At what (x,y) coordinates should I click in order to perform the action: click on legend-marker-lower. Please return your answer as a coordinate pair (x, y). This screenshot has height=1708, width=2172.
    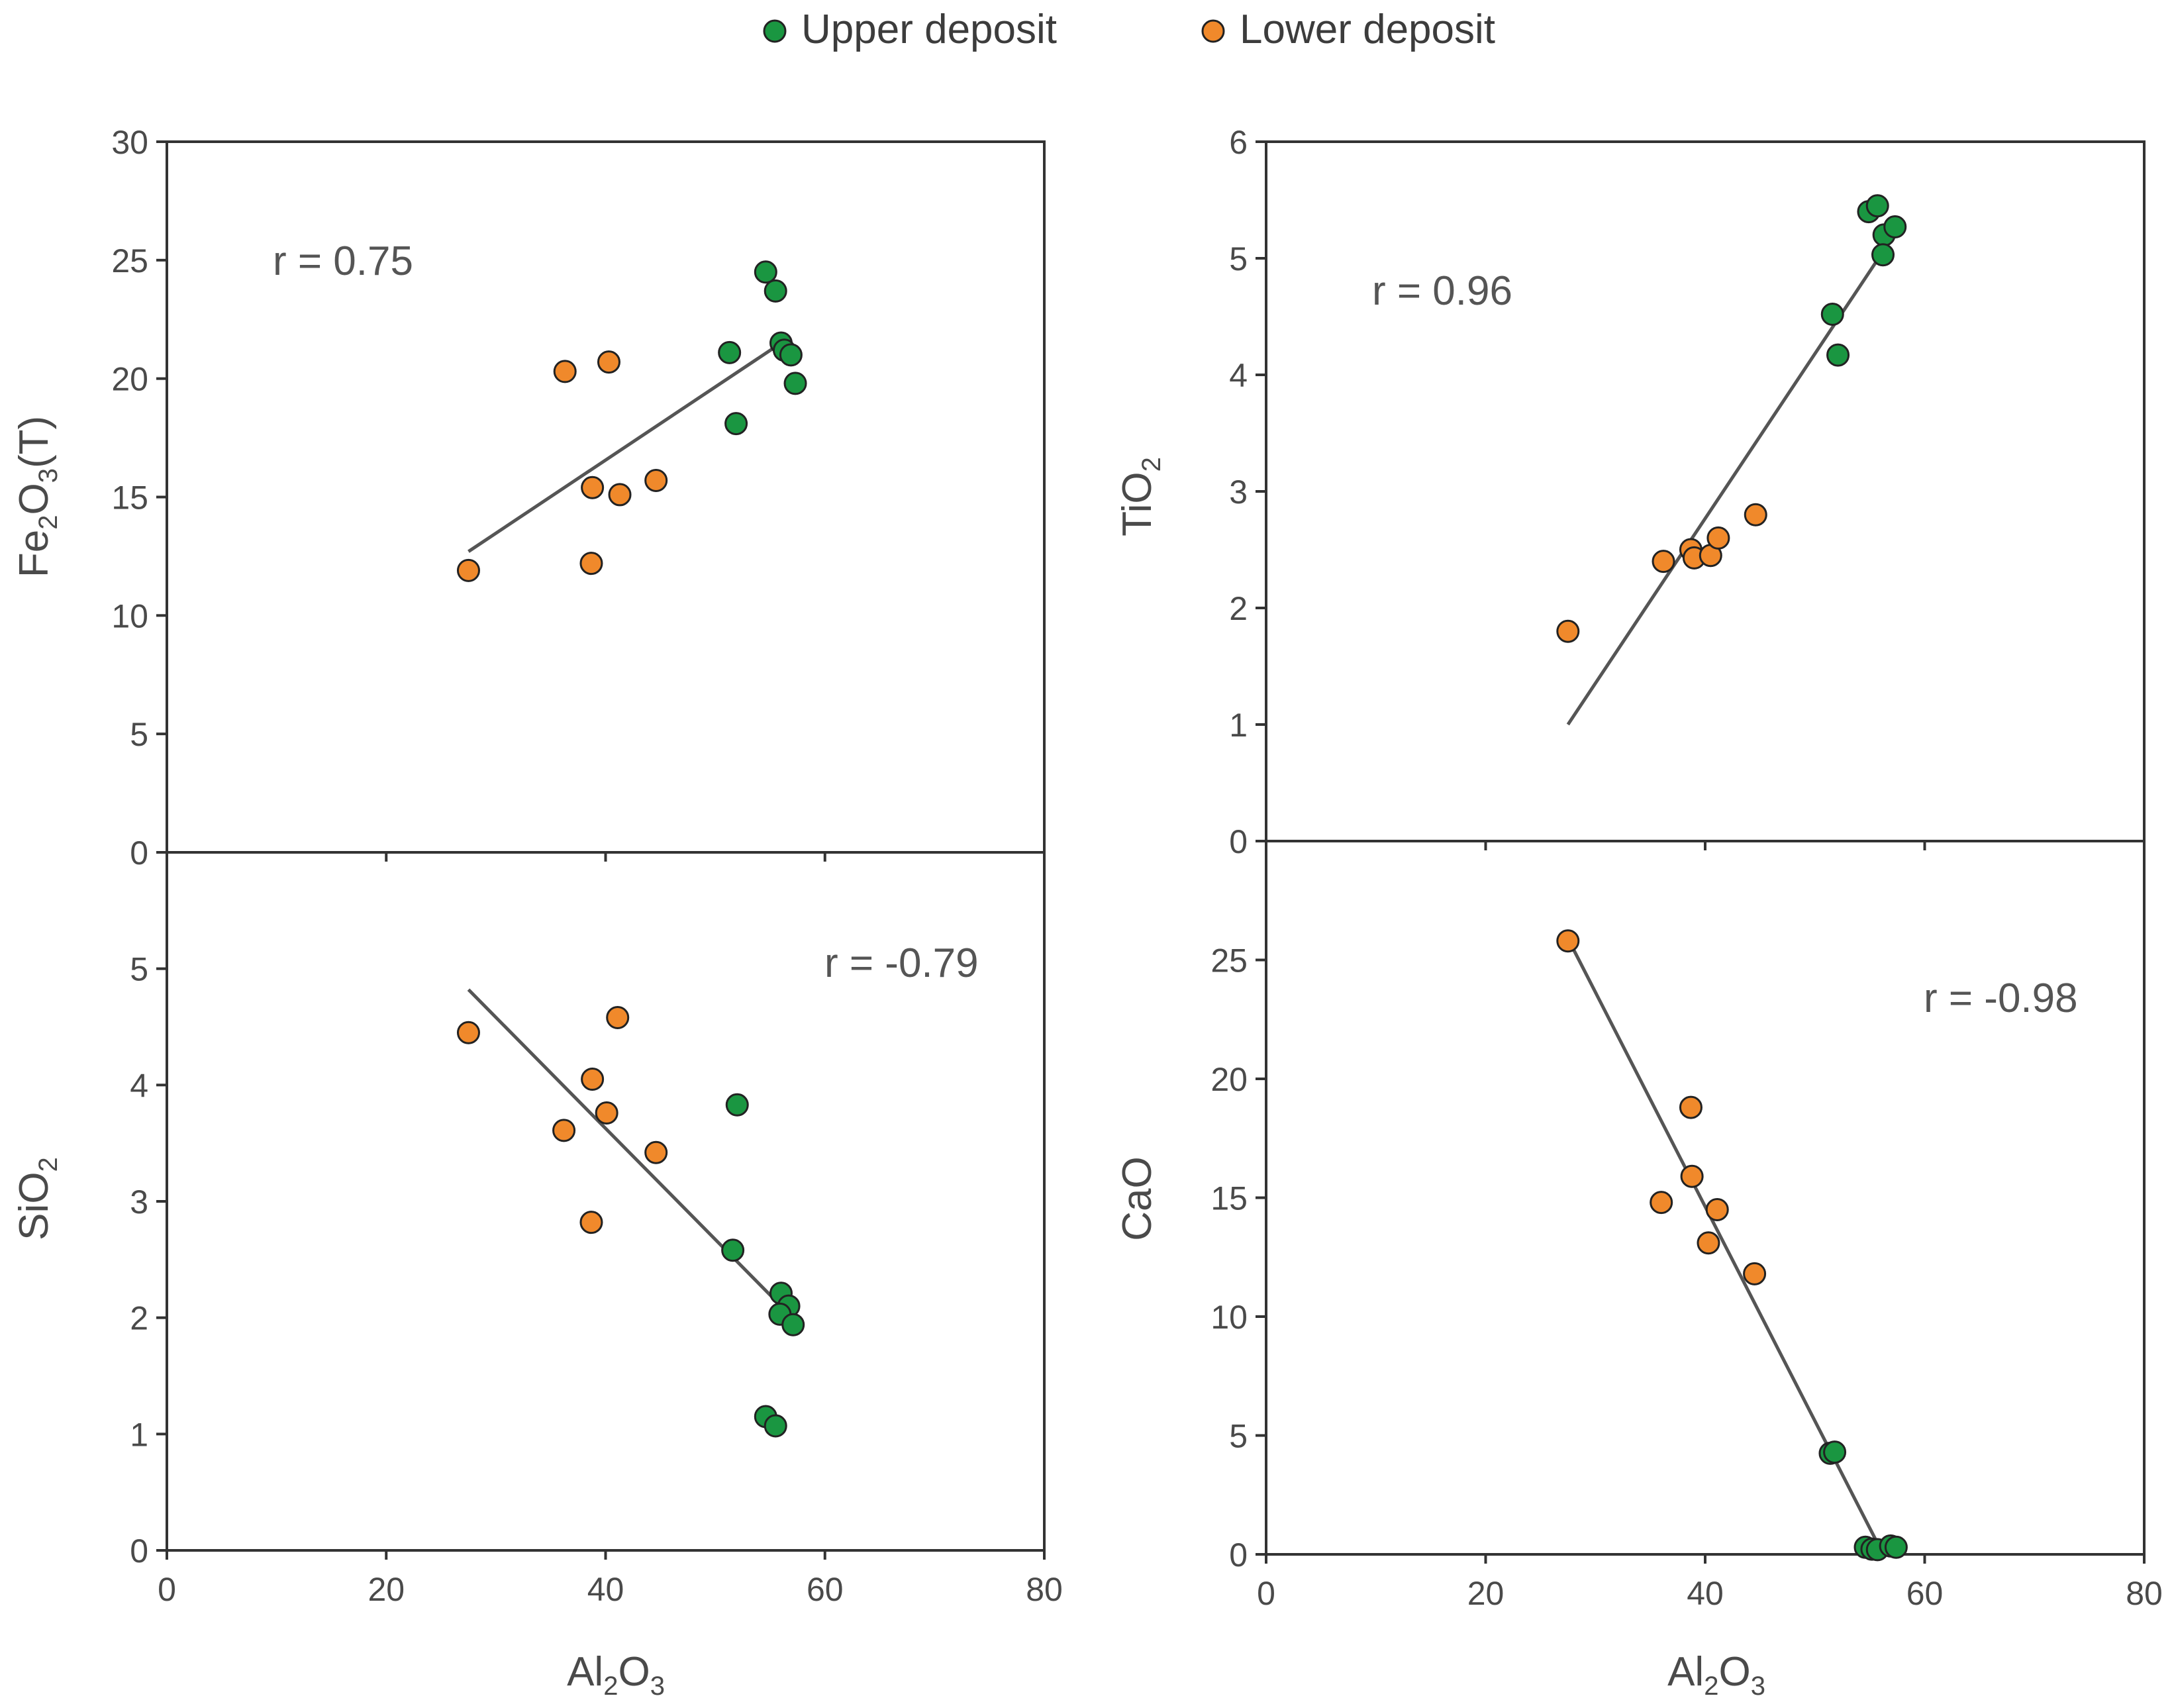
    Looking at the image, I should click on (1213, 31).